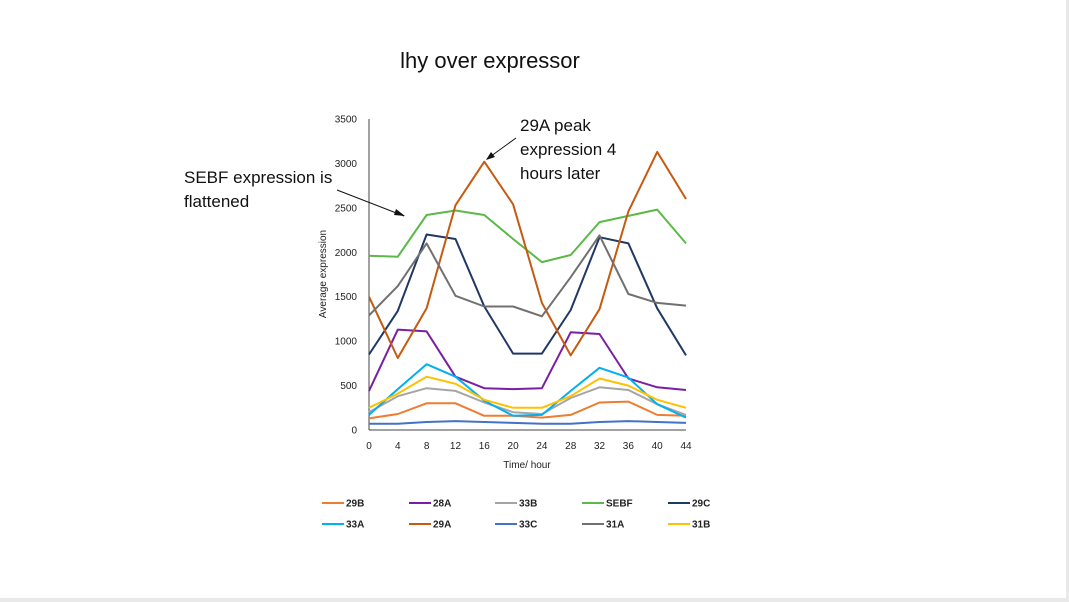 This screenshot has width=1069, height=602. I want to click on legend-label-33c: 33C, so click(528, 525).